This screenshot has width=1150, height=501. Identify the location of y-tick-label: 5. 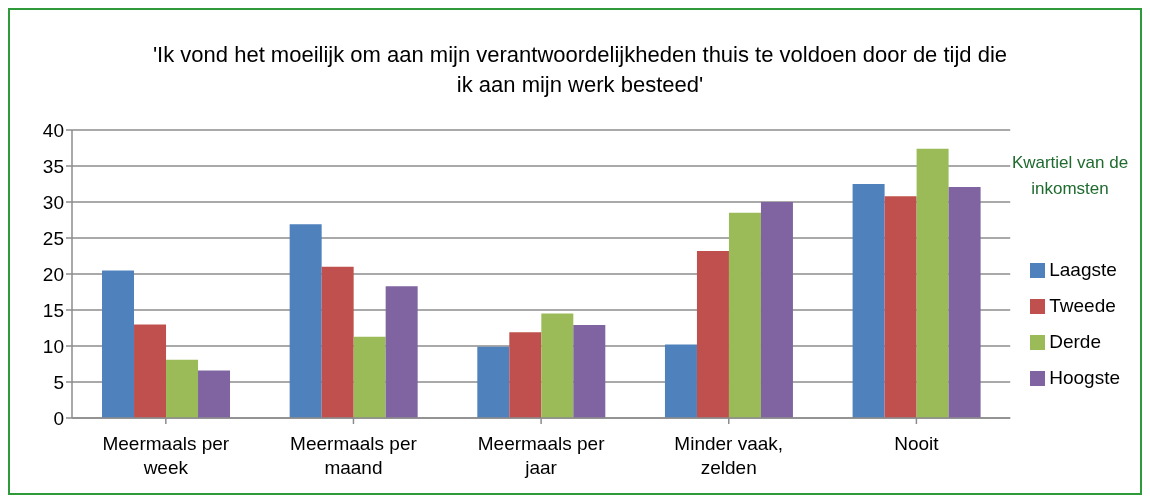
(58, 382).